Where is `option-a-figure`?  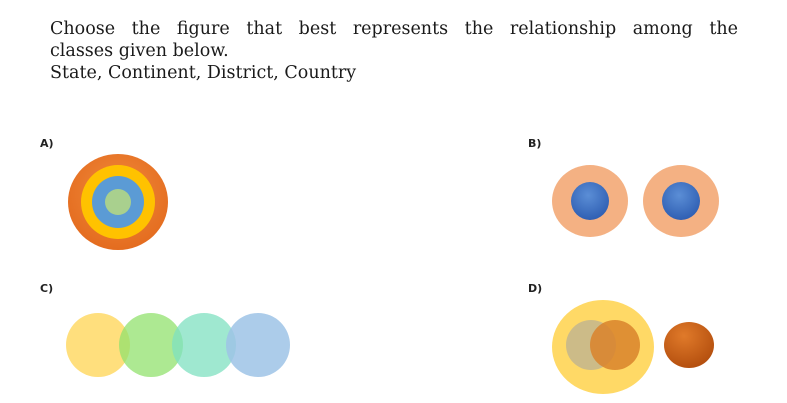 option-a-figure is located at coordinates (118, 202).